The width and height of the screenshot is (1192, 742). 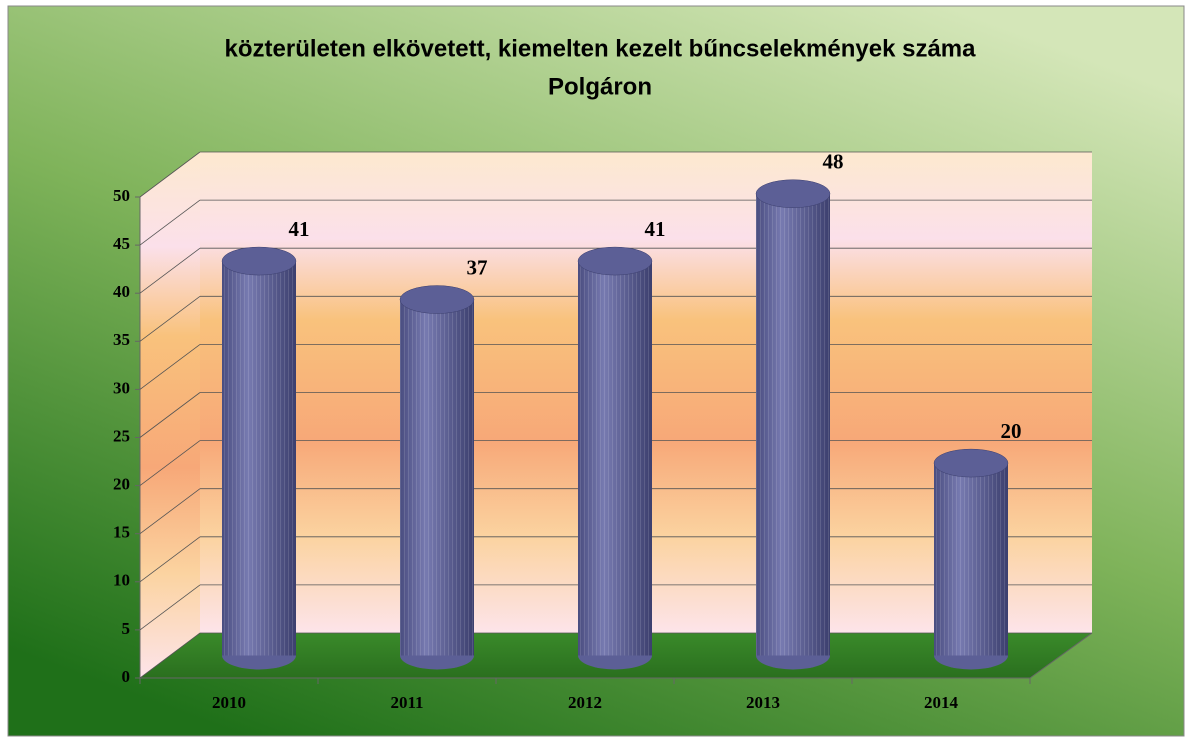 I want to click on x-tick-label: 2010, so click(x=229, y=702).